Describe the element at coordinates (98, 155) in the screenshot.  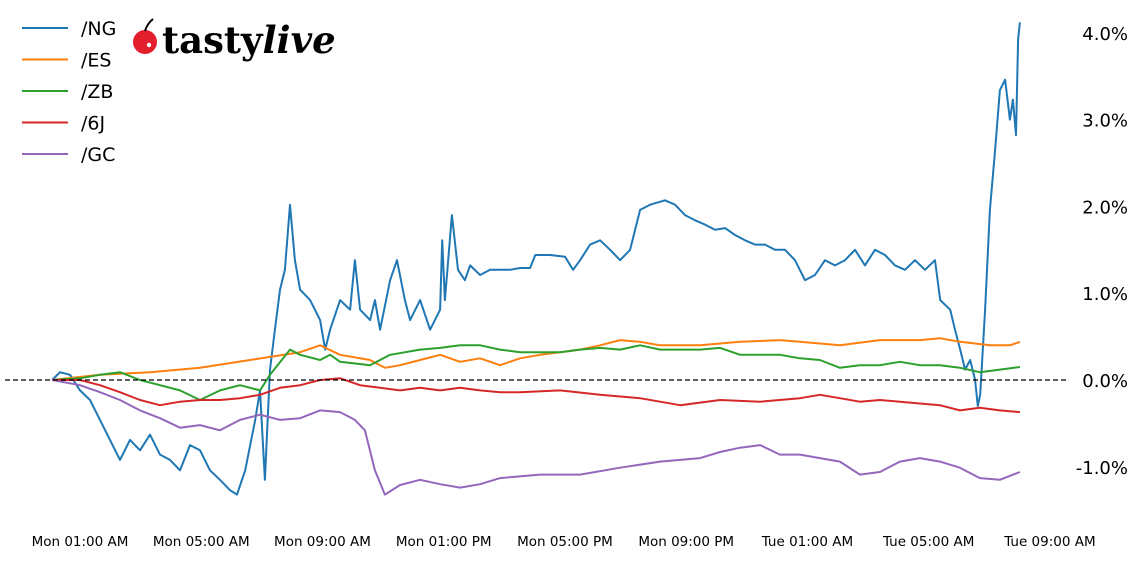
I see `legend-label: /GC` at that location.